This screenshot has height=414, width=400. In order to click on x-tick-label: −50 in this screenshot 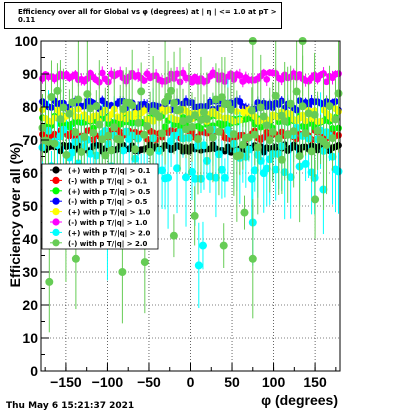, I will do `click(149, 382)`.